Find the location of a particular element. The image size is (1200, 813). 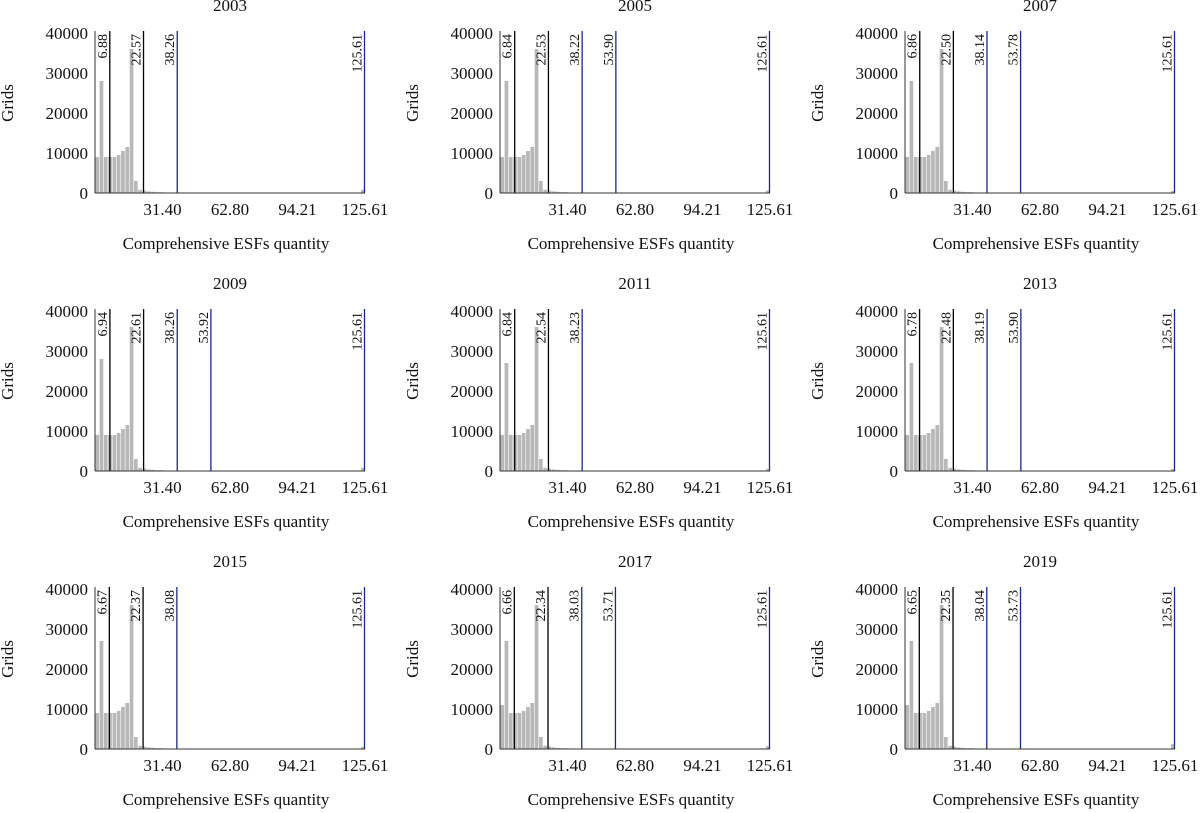

panel-title: 2011 is located at coordinates (634, 283).